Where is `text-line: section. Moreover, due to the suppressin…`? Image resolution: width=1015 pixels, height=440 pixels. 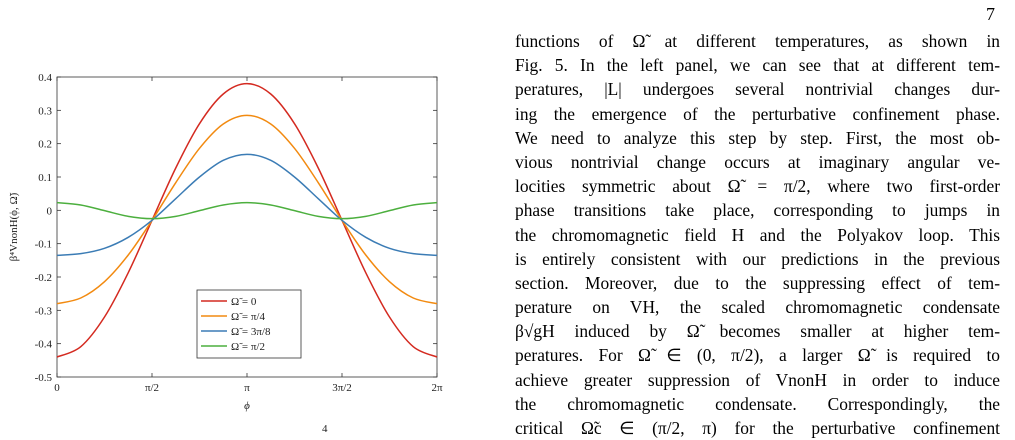 text-line: section. Moreover, due to the suppressin… is located at coordinates (757, 282).